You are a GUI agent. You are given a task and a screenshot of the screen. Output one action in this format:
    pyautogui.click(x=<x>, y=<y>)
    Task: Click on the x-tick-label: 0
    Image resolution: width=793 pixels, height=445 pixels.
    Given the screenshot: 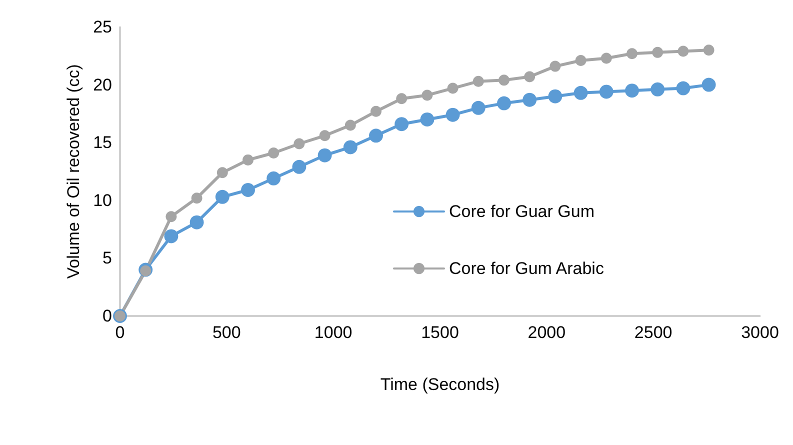 What is the action you would take?
    pyautogui.click(x=120, y=332)
    